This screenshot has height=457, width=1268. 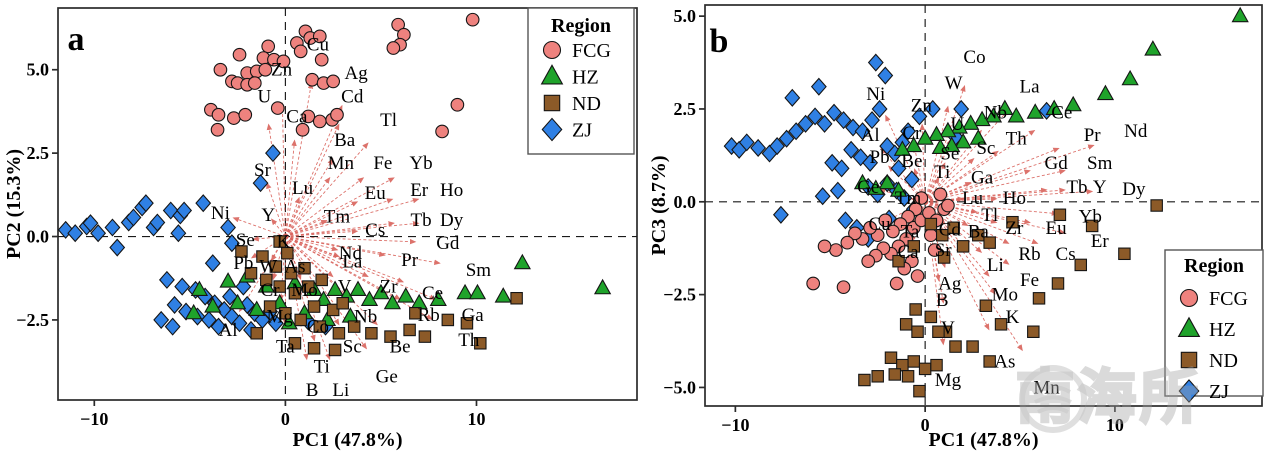 What do you see at coordinates (304, 290) in the screenshot?
I see `loading-label-Mo: Mo` at bounding box center [304, 290].